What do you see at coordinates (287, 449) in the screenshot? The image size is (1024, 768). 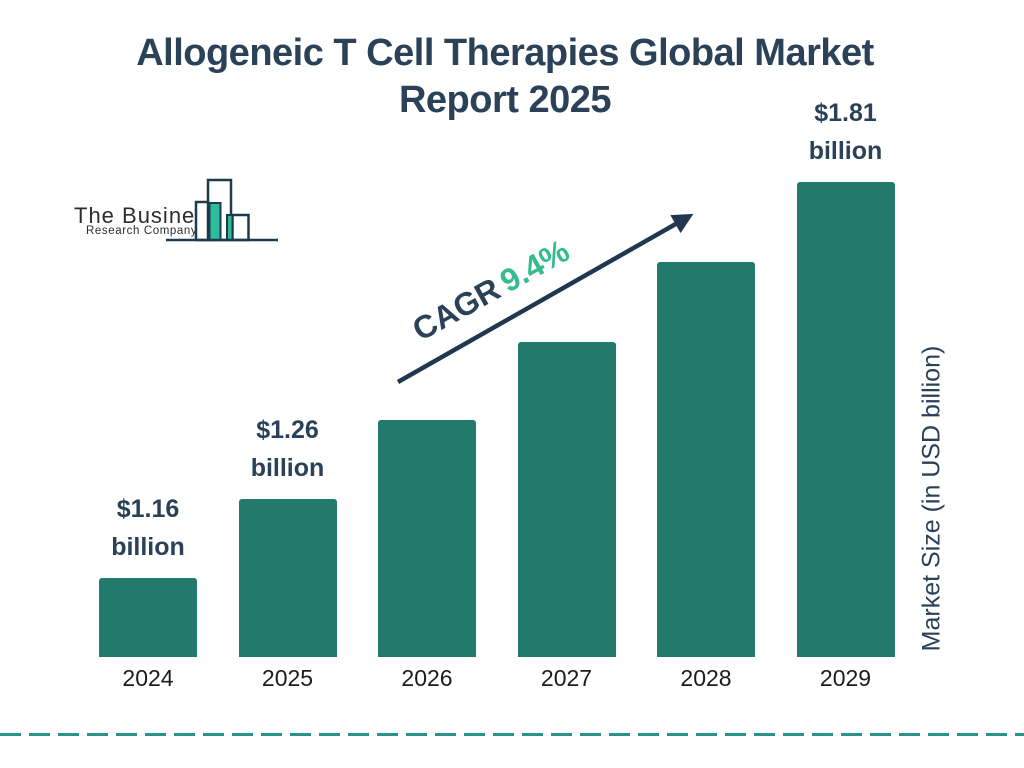 I see `value-label-2025: $1.26 billion` at bounding box center [287, 449].